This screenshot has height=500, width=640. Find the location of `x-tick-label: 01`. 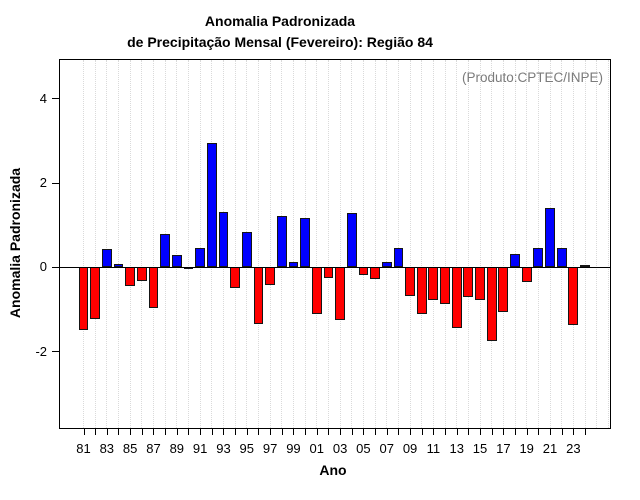

x-tick-label: 01 is located at coordinates (316, 448).